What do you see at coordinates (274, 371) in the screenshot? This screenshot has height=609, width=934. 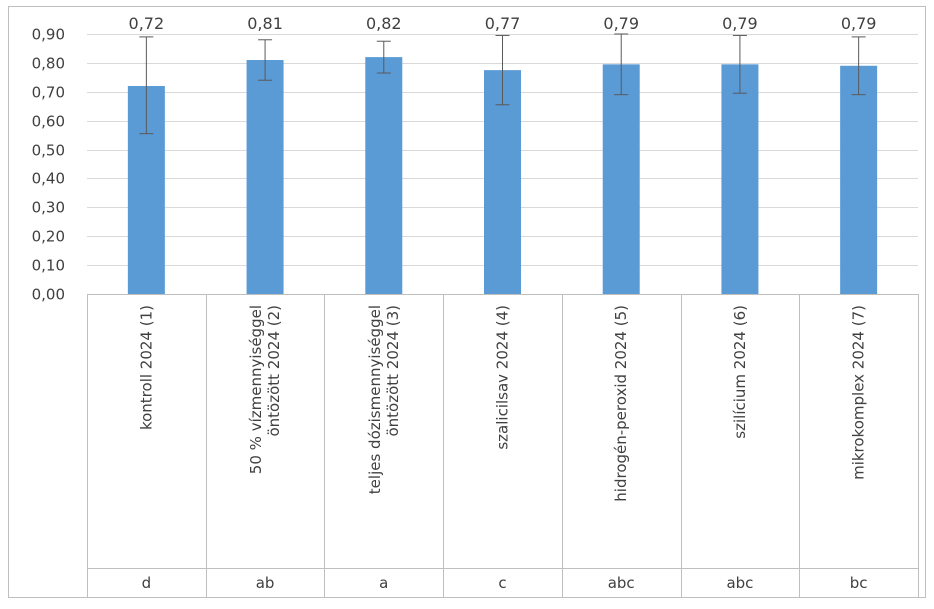 I see `category-label-line: öntözött 2024 (2)` at bounding box center [274, 371].